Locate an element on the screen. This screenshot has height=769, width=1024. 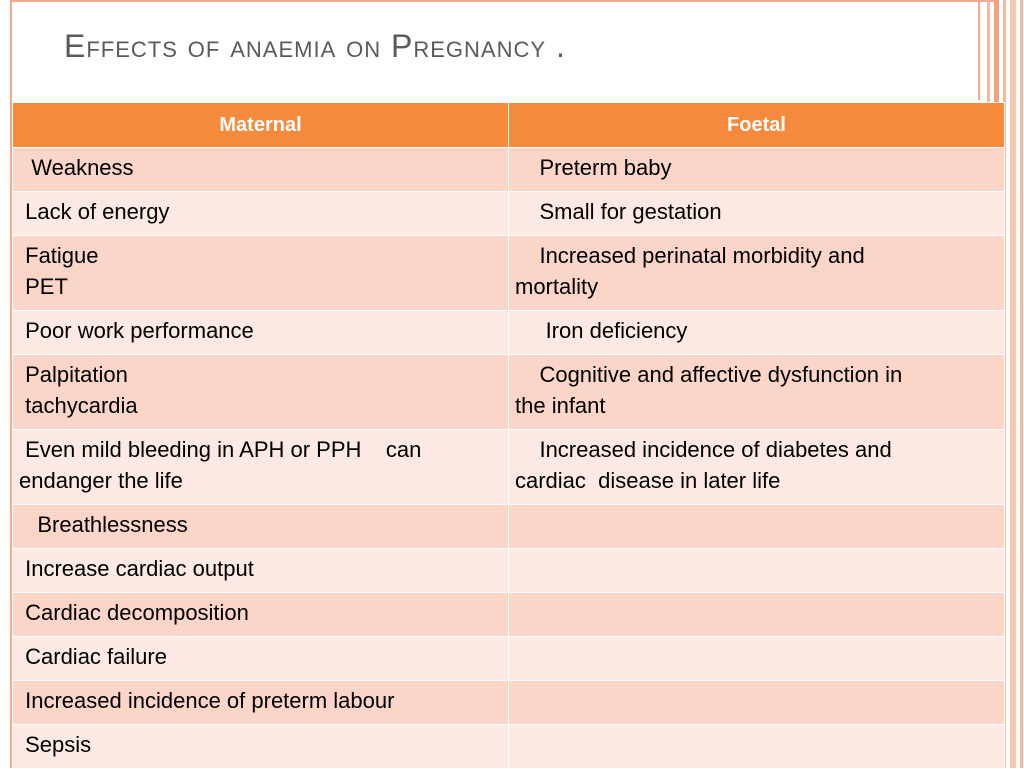
table-row: Sepsis is located at coordinates (508, 746).